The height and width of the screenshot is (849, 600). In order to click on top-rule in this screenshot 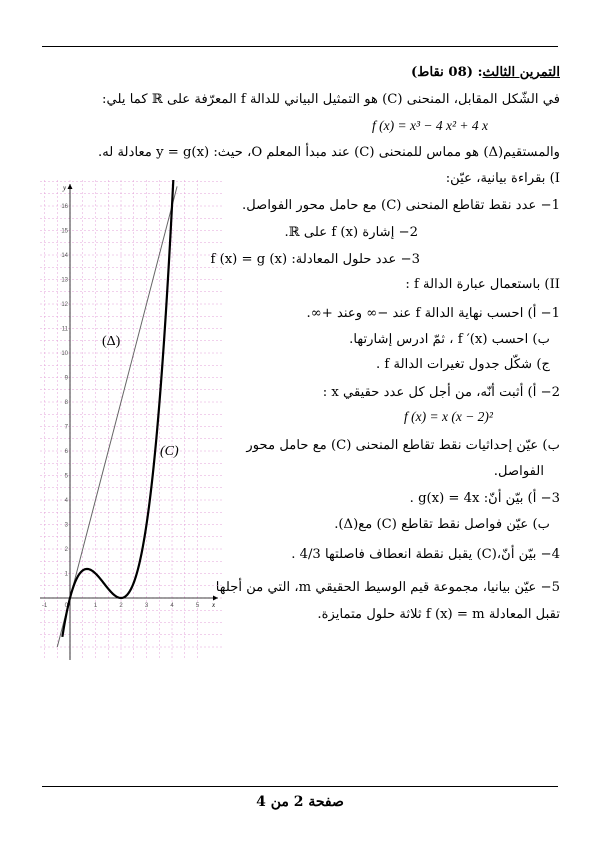, I will do `click(300, 46)`.